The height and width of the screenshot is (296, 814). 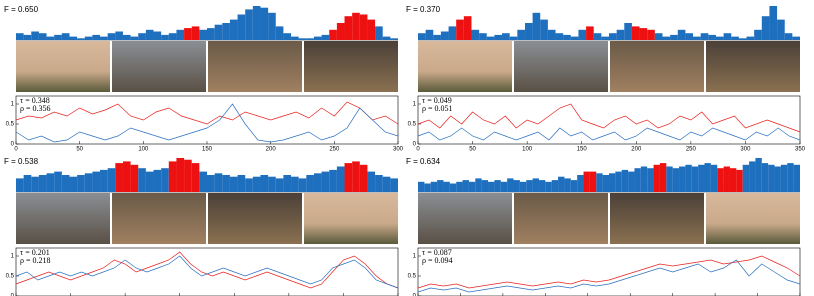 I want to click on x-tick-label: 250, so click(x=691, y=150).